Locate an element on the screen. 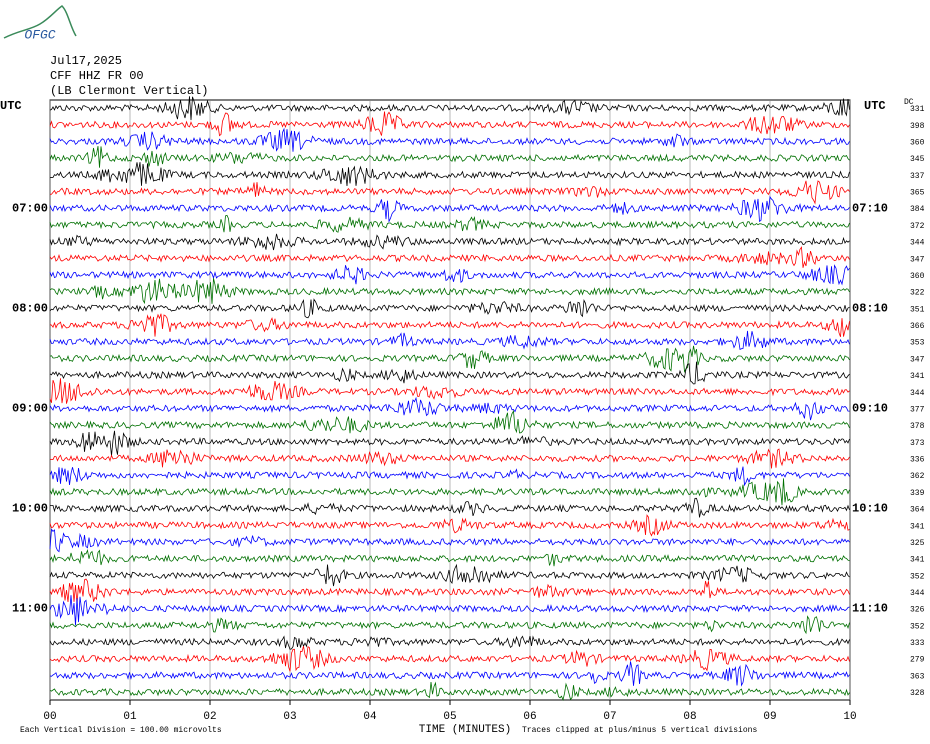 The width and height of the screenshot is (930, 744). location: (LB Clermont Vertical) is located at coordinates (129, 91).